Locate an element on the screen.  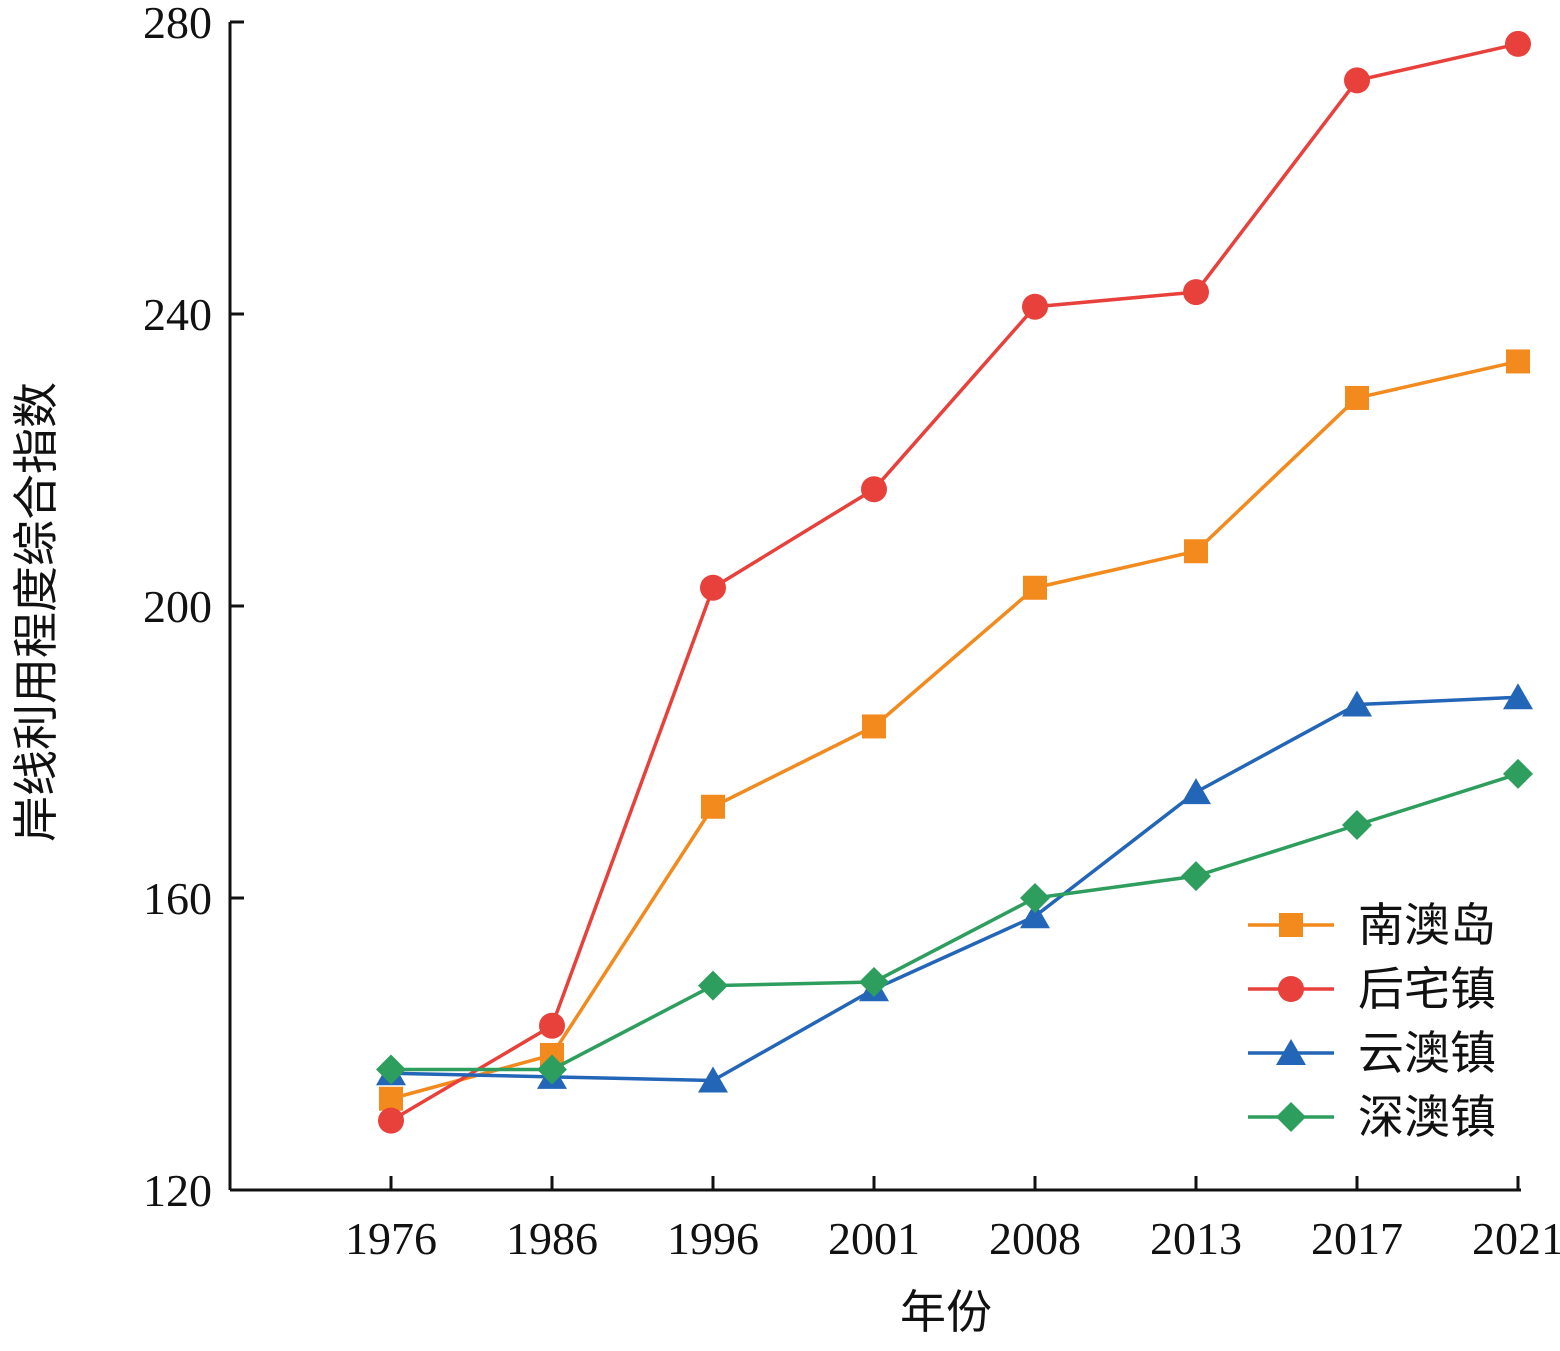
x-tick-label: 1976 is located at coordinates (391, 1238).